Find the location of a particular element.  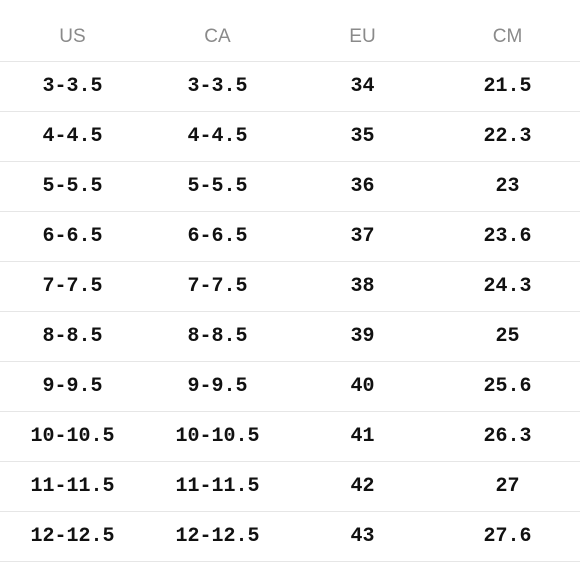

table-row: 6-6.5 6-6.5 37 23.6 is located at coordinates (290, 236).